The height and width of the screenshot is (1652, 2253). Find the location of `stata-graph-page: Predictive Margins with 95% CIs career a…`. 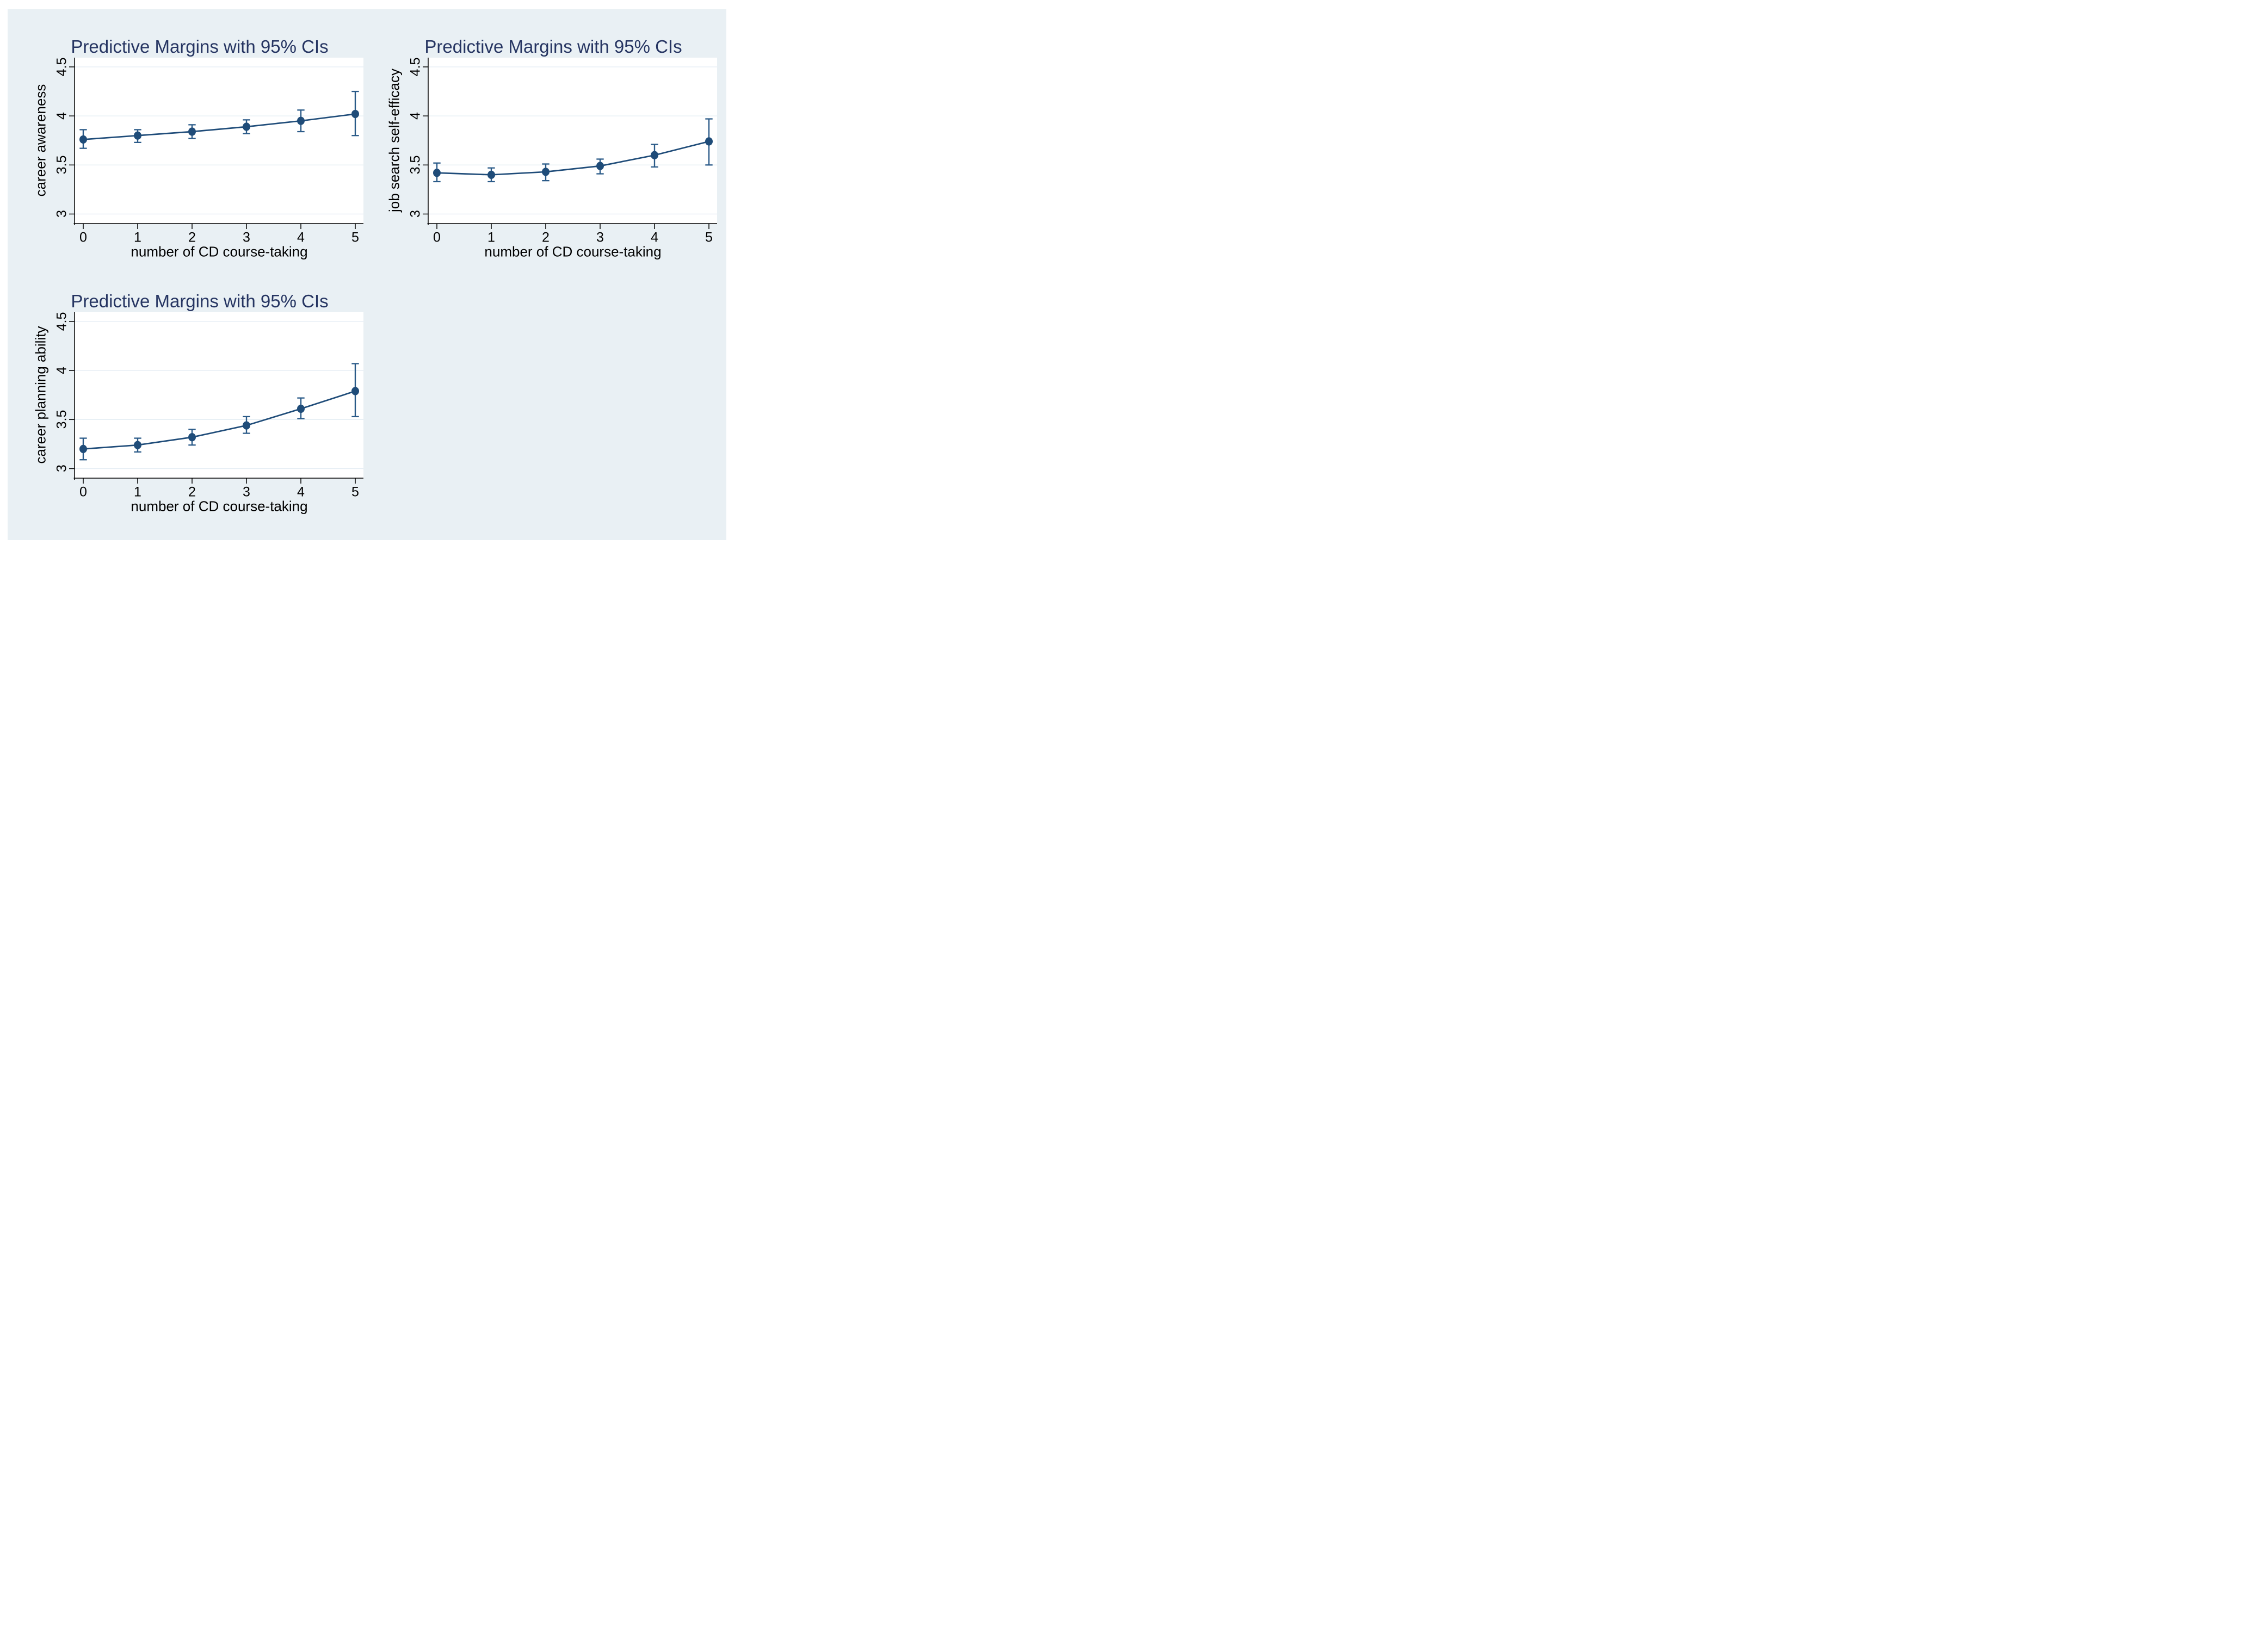

stata-graph-page: Predictive Margins with 95% CIs career a… is located at coordinates (375, 275).